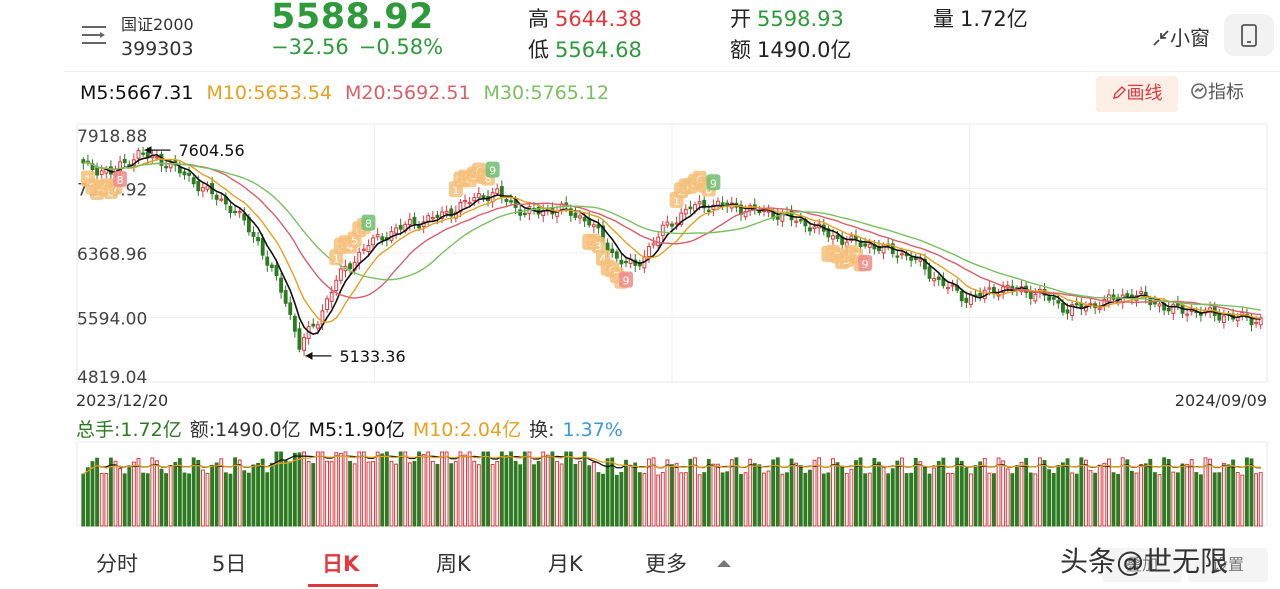 This screenshot has height=589, width=1280. Describe the element at coordinates (453, 564) in the screenshot. I see `tab-weekly-k: 周K` at that location.